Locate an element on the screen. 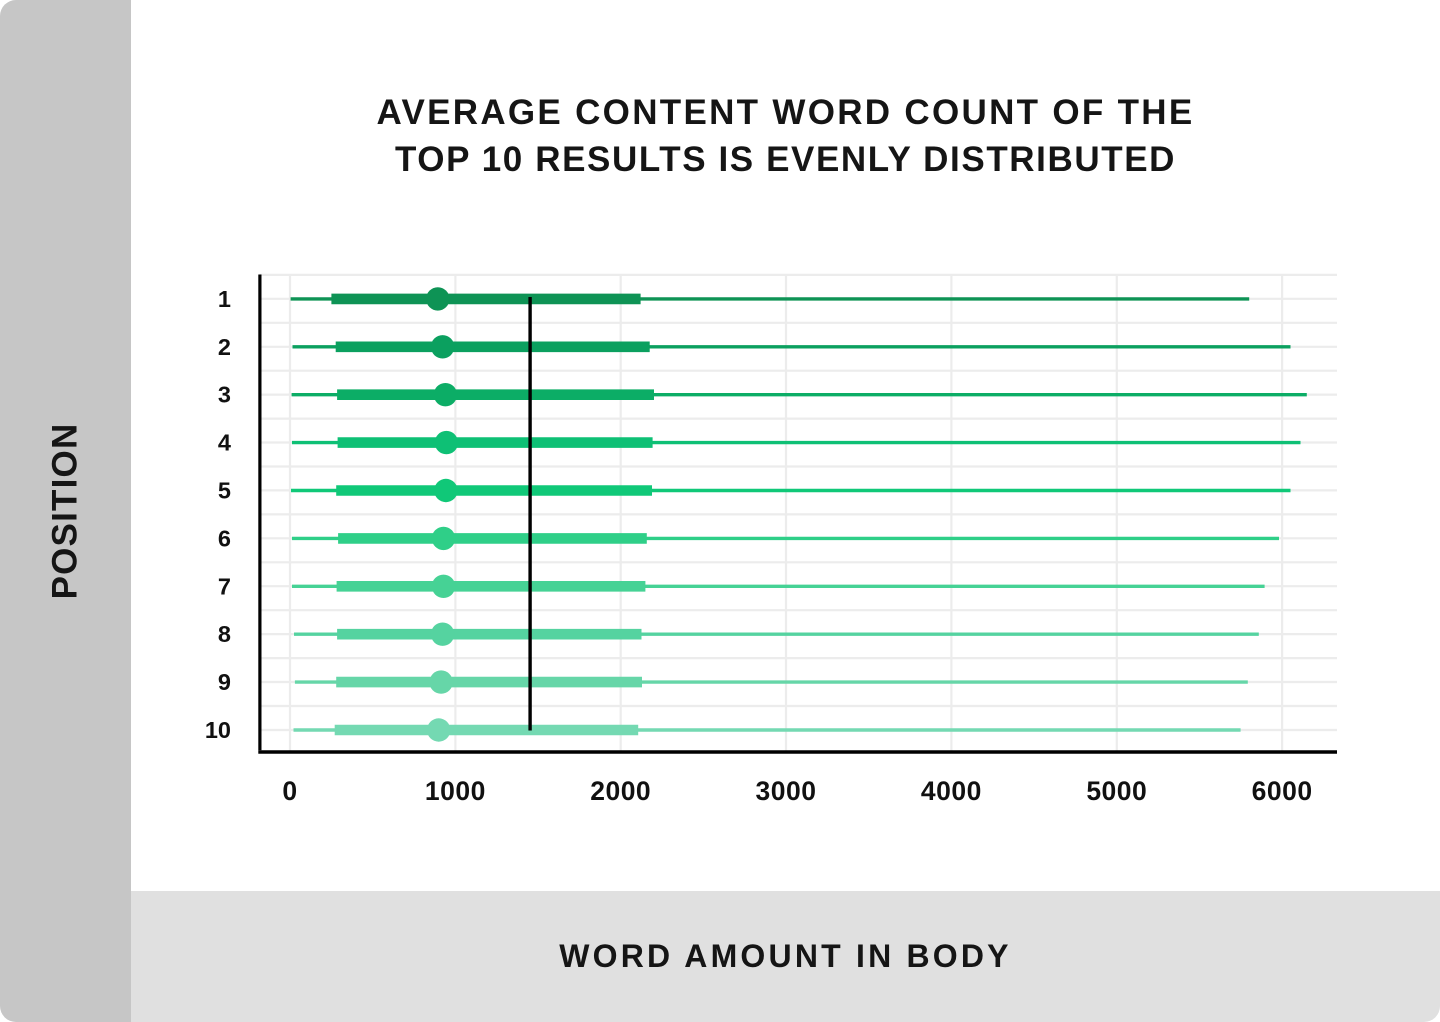 This screenshot has height=1022, width=1440. svg-text: 3000 is located at coordinates (786, 791).